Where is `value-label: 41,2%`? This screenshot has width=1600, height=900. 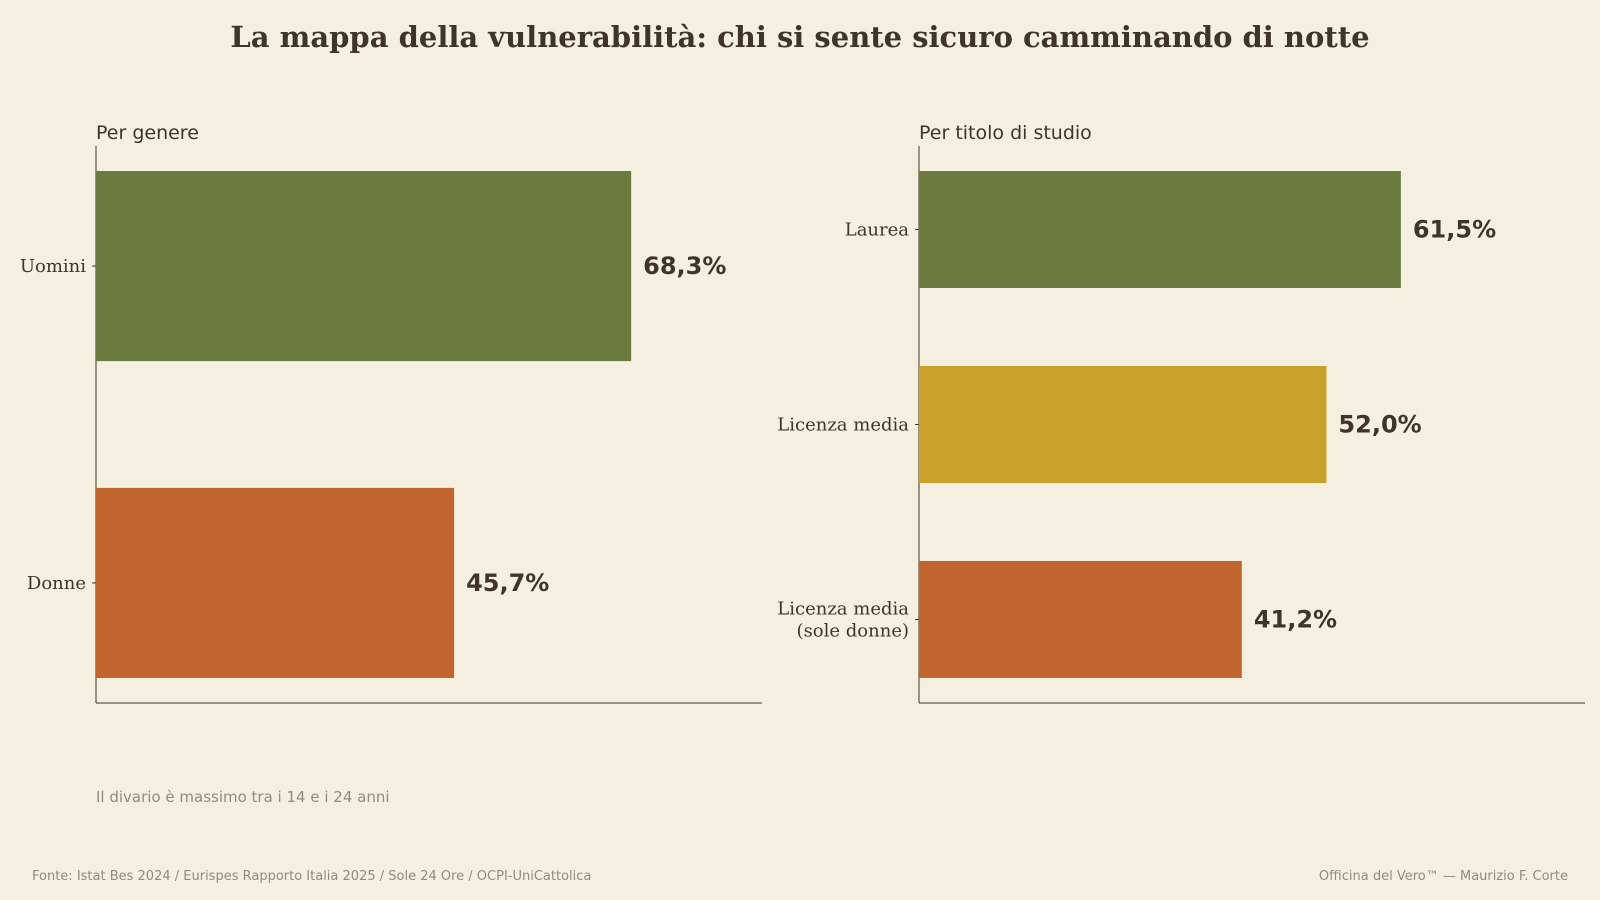 value-label: 41,2% is located at coordinates (1295, 620).